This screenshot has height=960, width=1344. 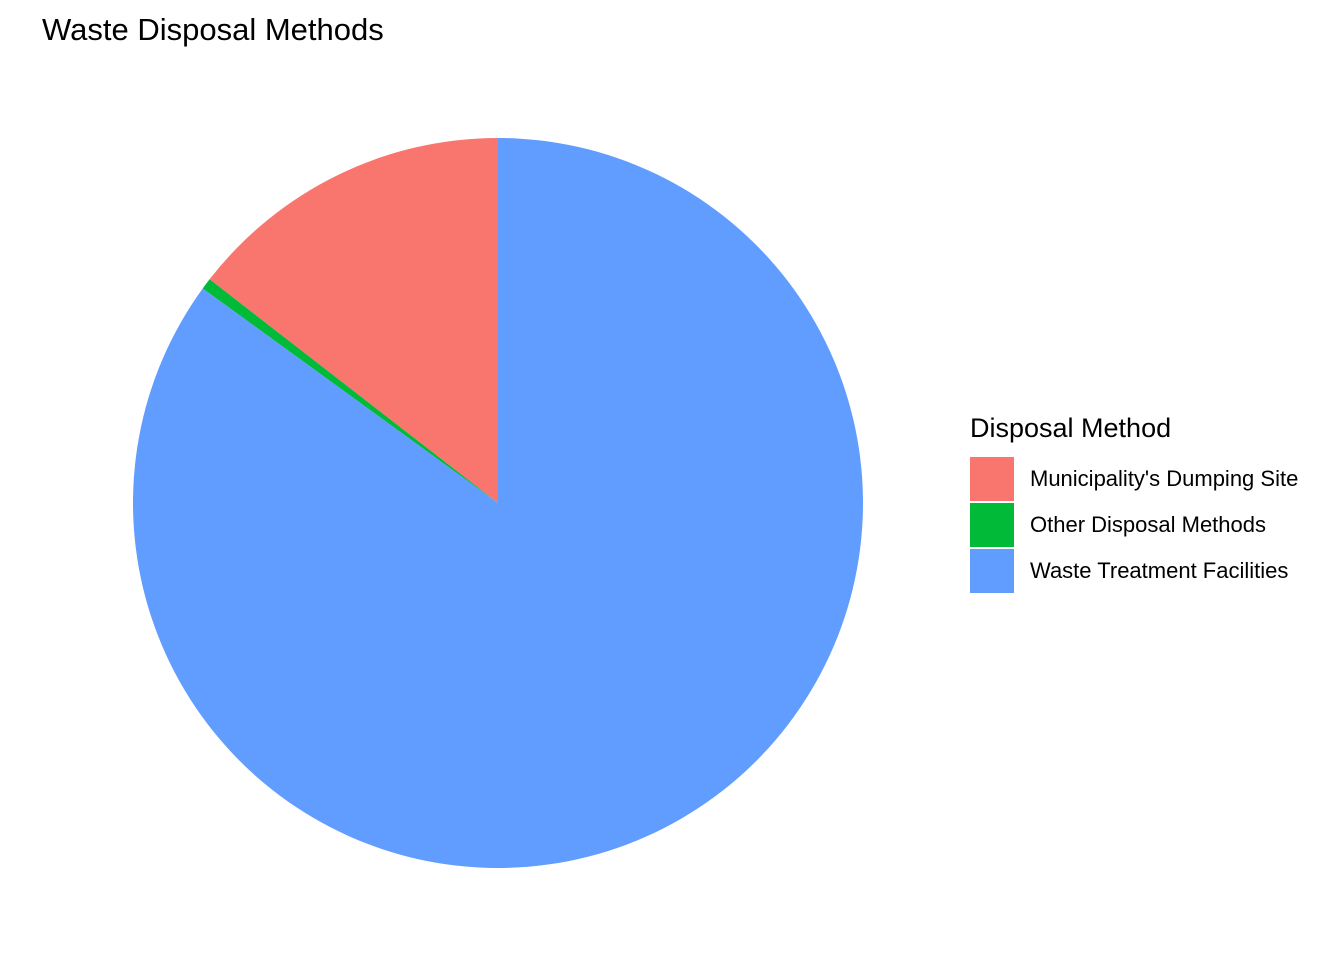 I want to click on legend-item-other-disposal-methods: Other Disposal Methods, so click(x=1134, y=525).